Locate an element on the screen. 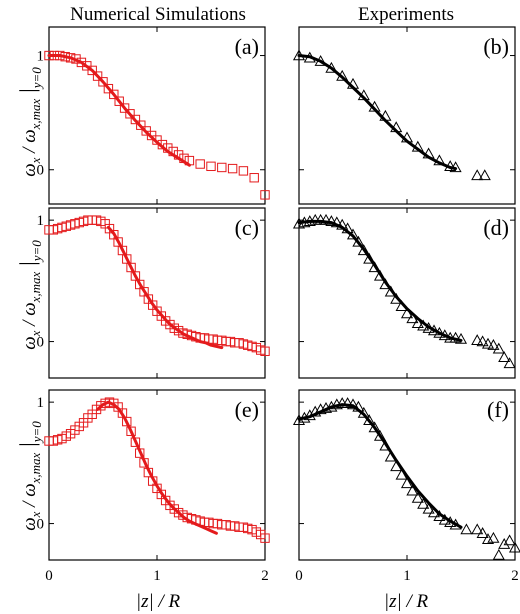  panel-f: 0 1 2 (f) is located at coordinates (406, 486).